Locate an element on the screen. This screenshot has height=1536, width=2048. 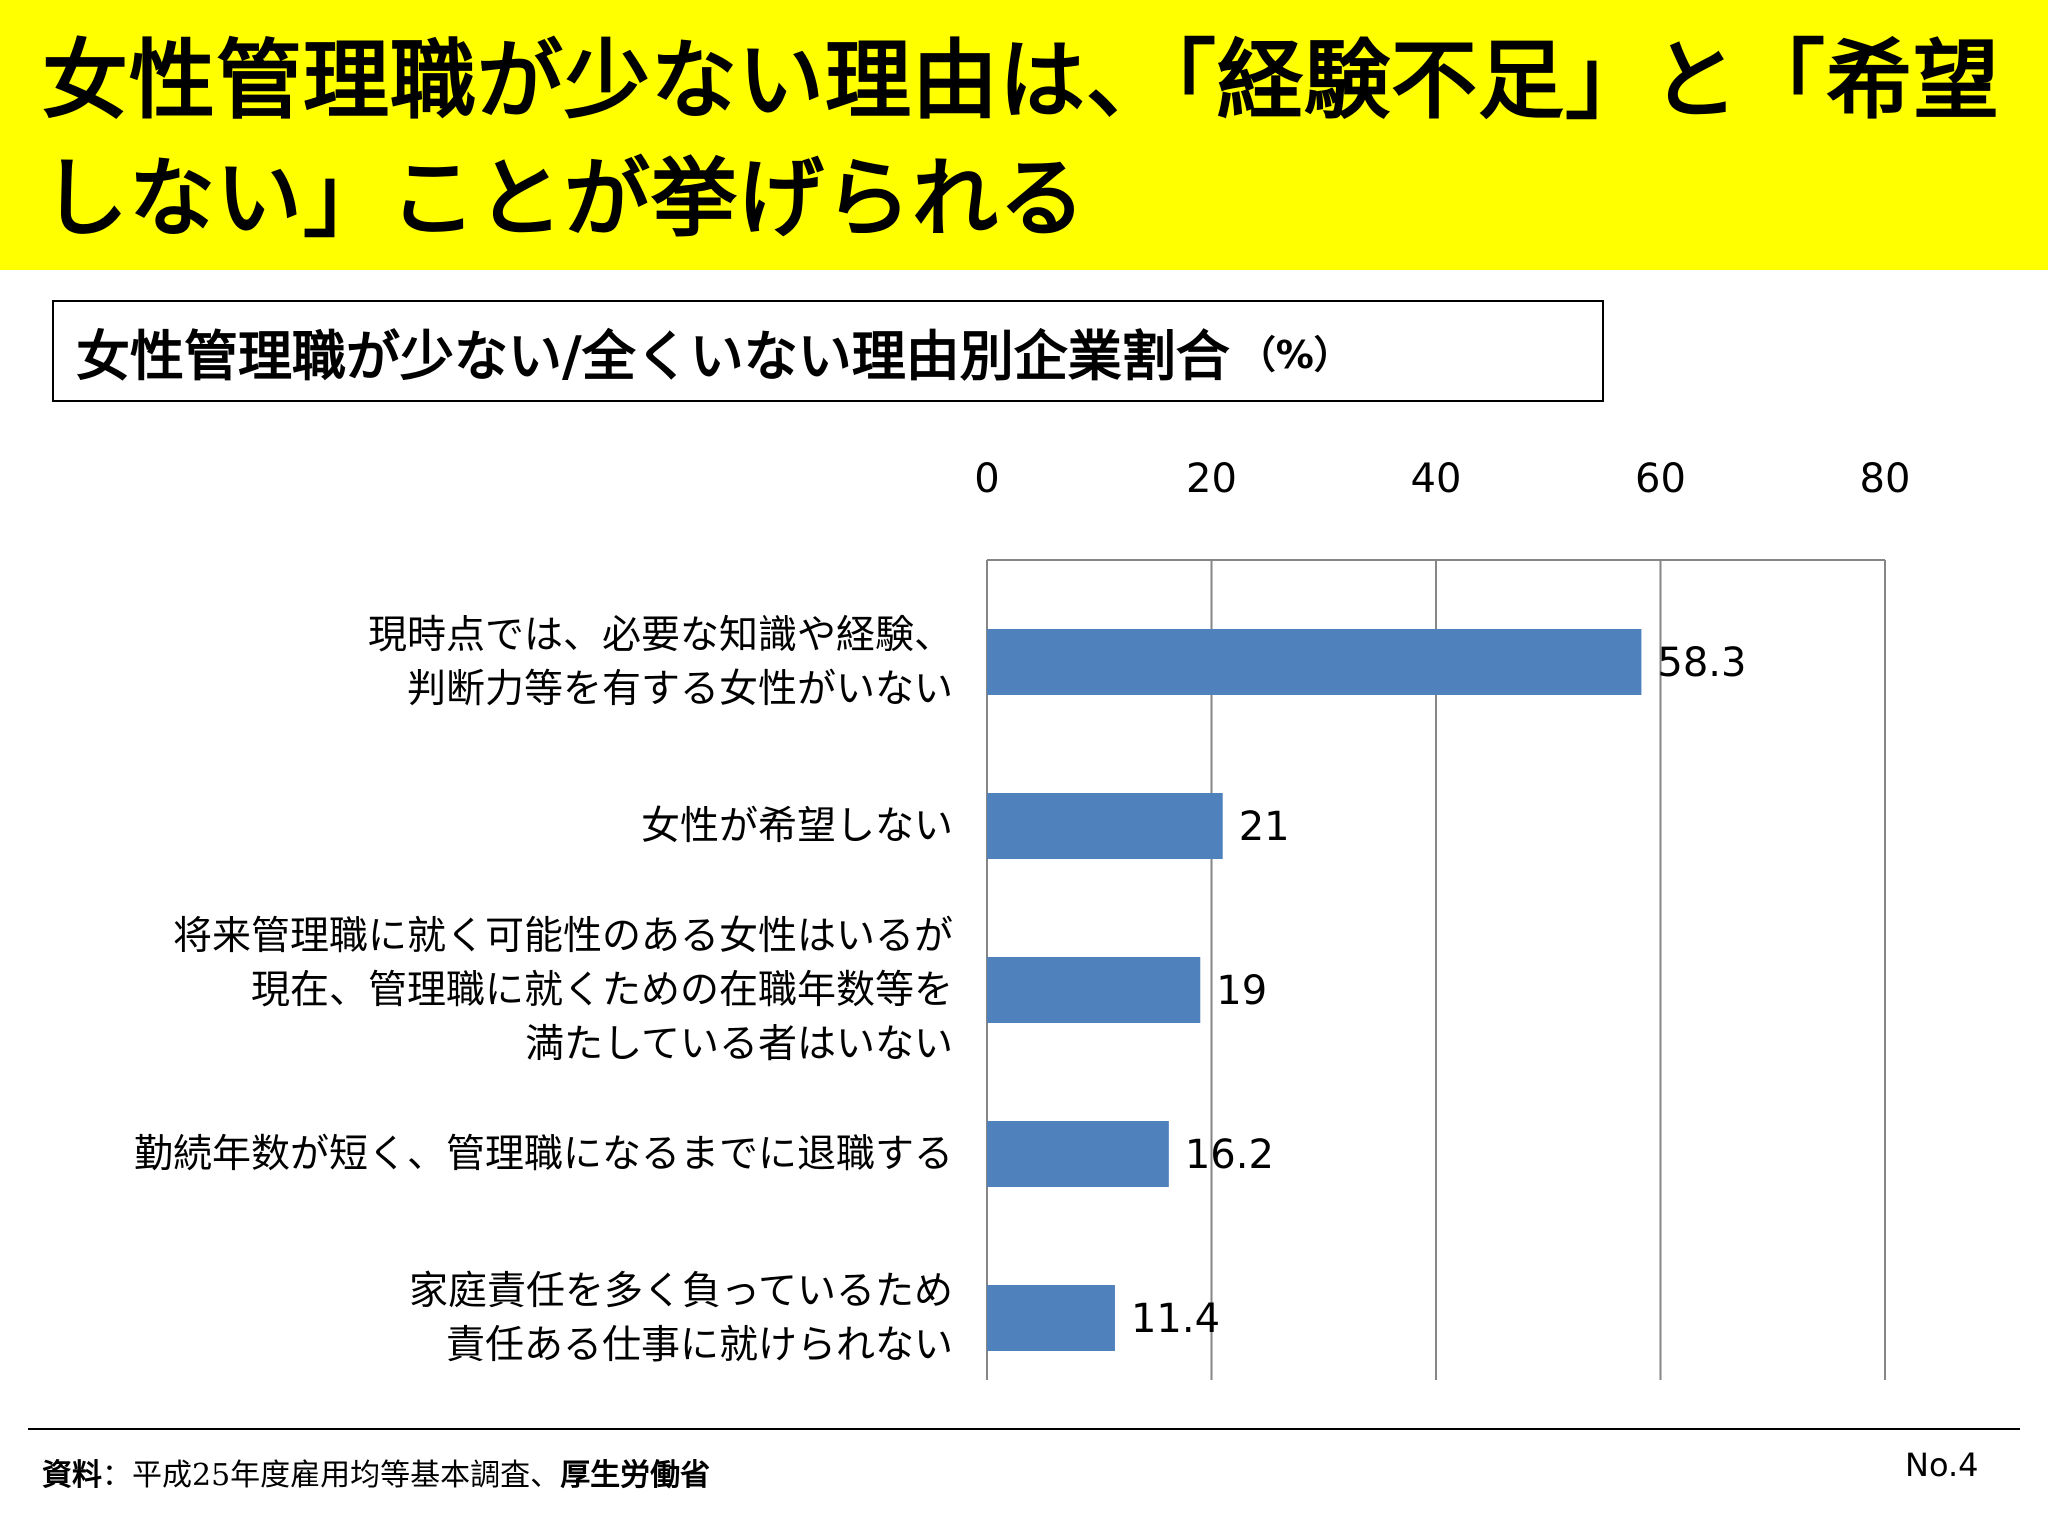
category-label: 勤続年数が短く、管理職になるまでに退職する is located at coordinates (543, 1154).